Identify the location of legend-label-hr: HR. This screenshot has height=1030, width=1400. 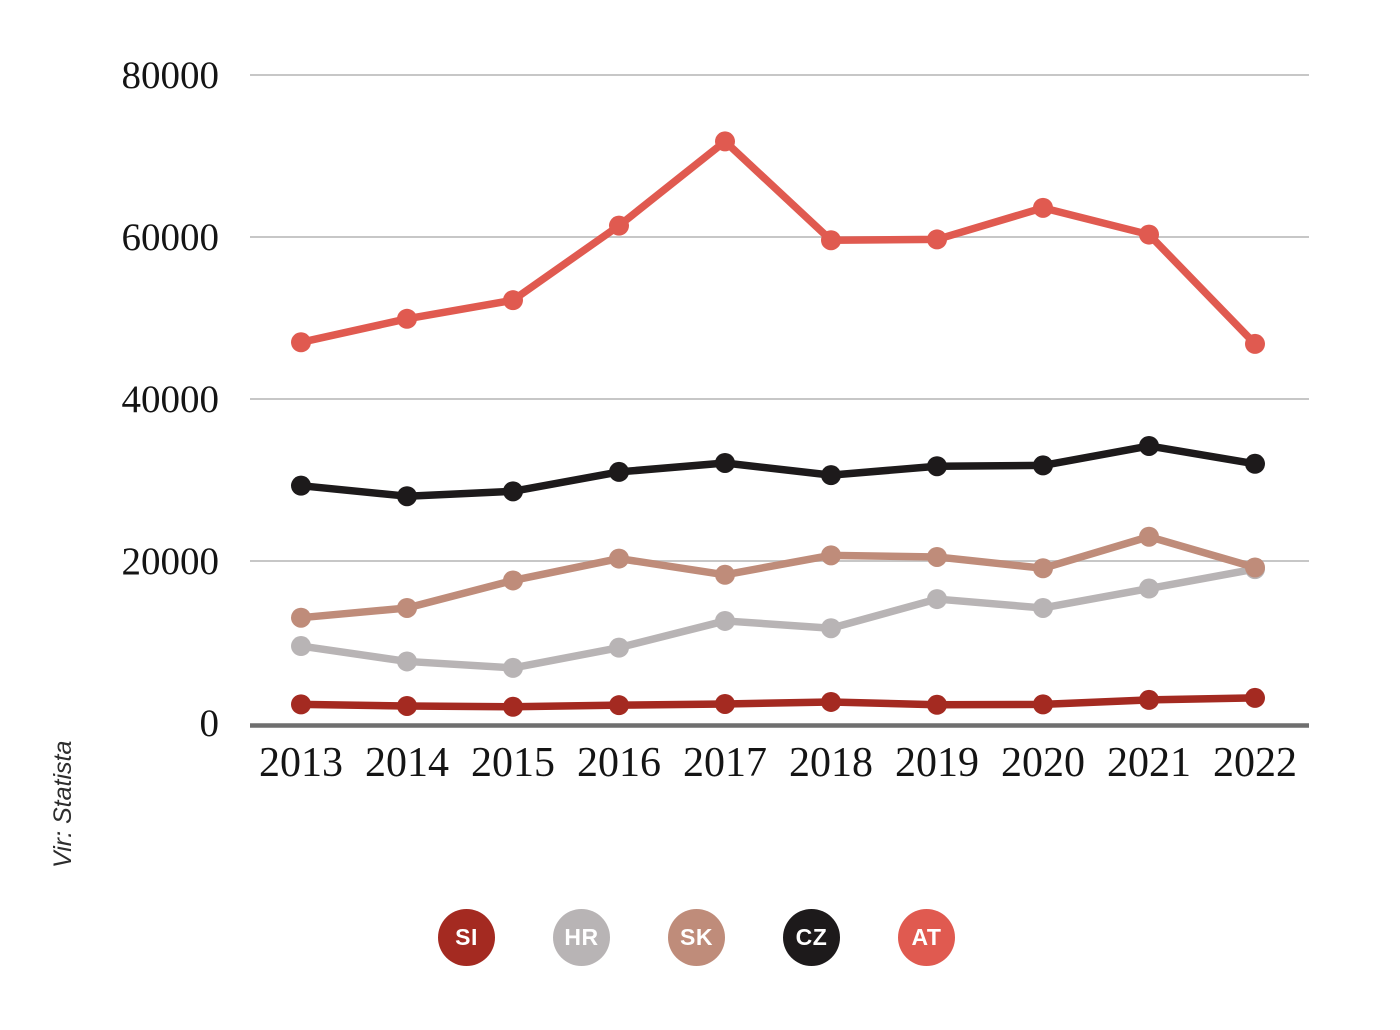
(581, 937).